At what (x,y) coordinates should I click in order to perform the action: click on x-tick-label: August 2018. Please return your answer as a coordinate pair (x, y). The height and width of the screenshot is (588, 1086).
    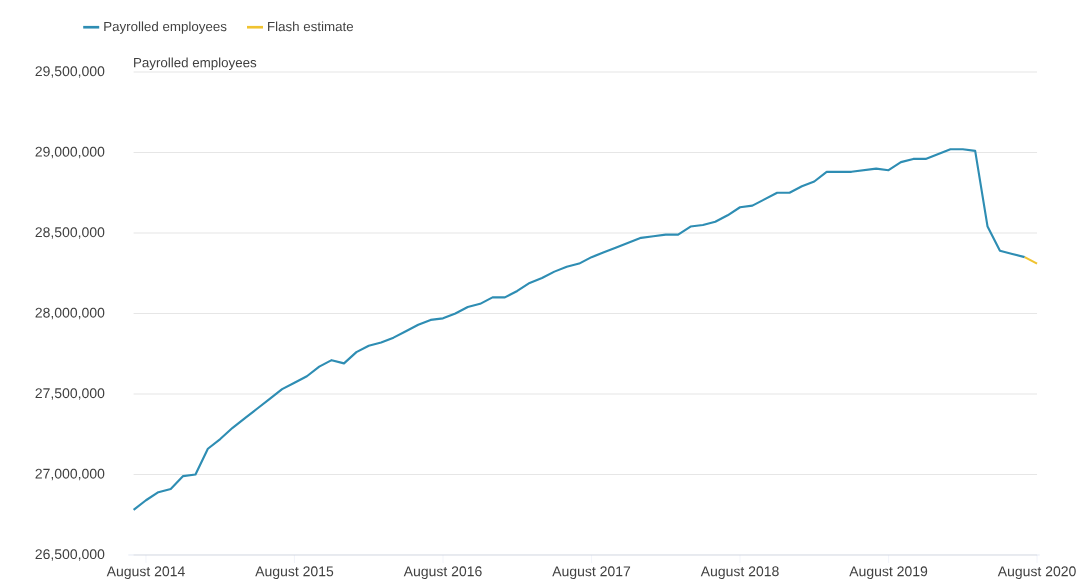
    Looking at the image, I should click on (739, 573).